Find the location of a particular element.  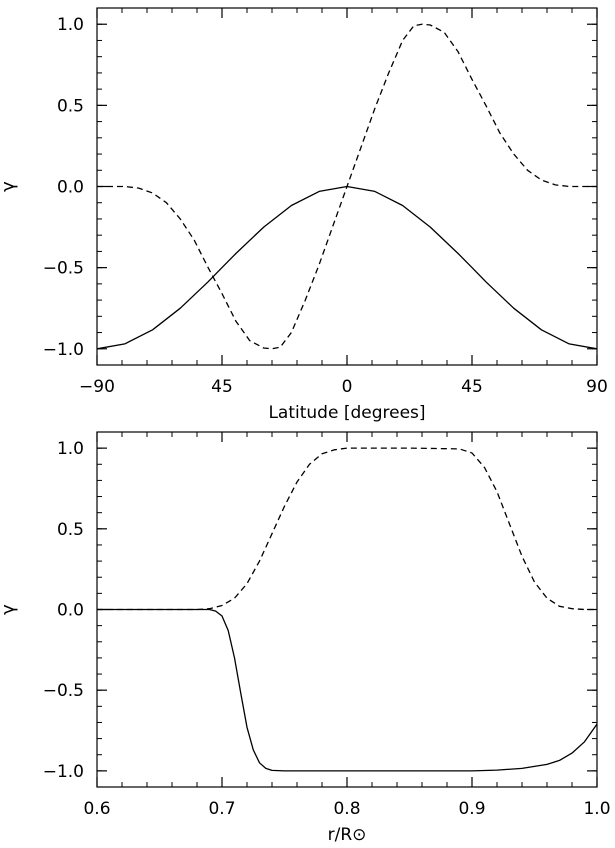

x-tick-label: 0.6 is located at coordinates (96, 809).